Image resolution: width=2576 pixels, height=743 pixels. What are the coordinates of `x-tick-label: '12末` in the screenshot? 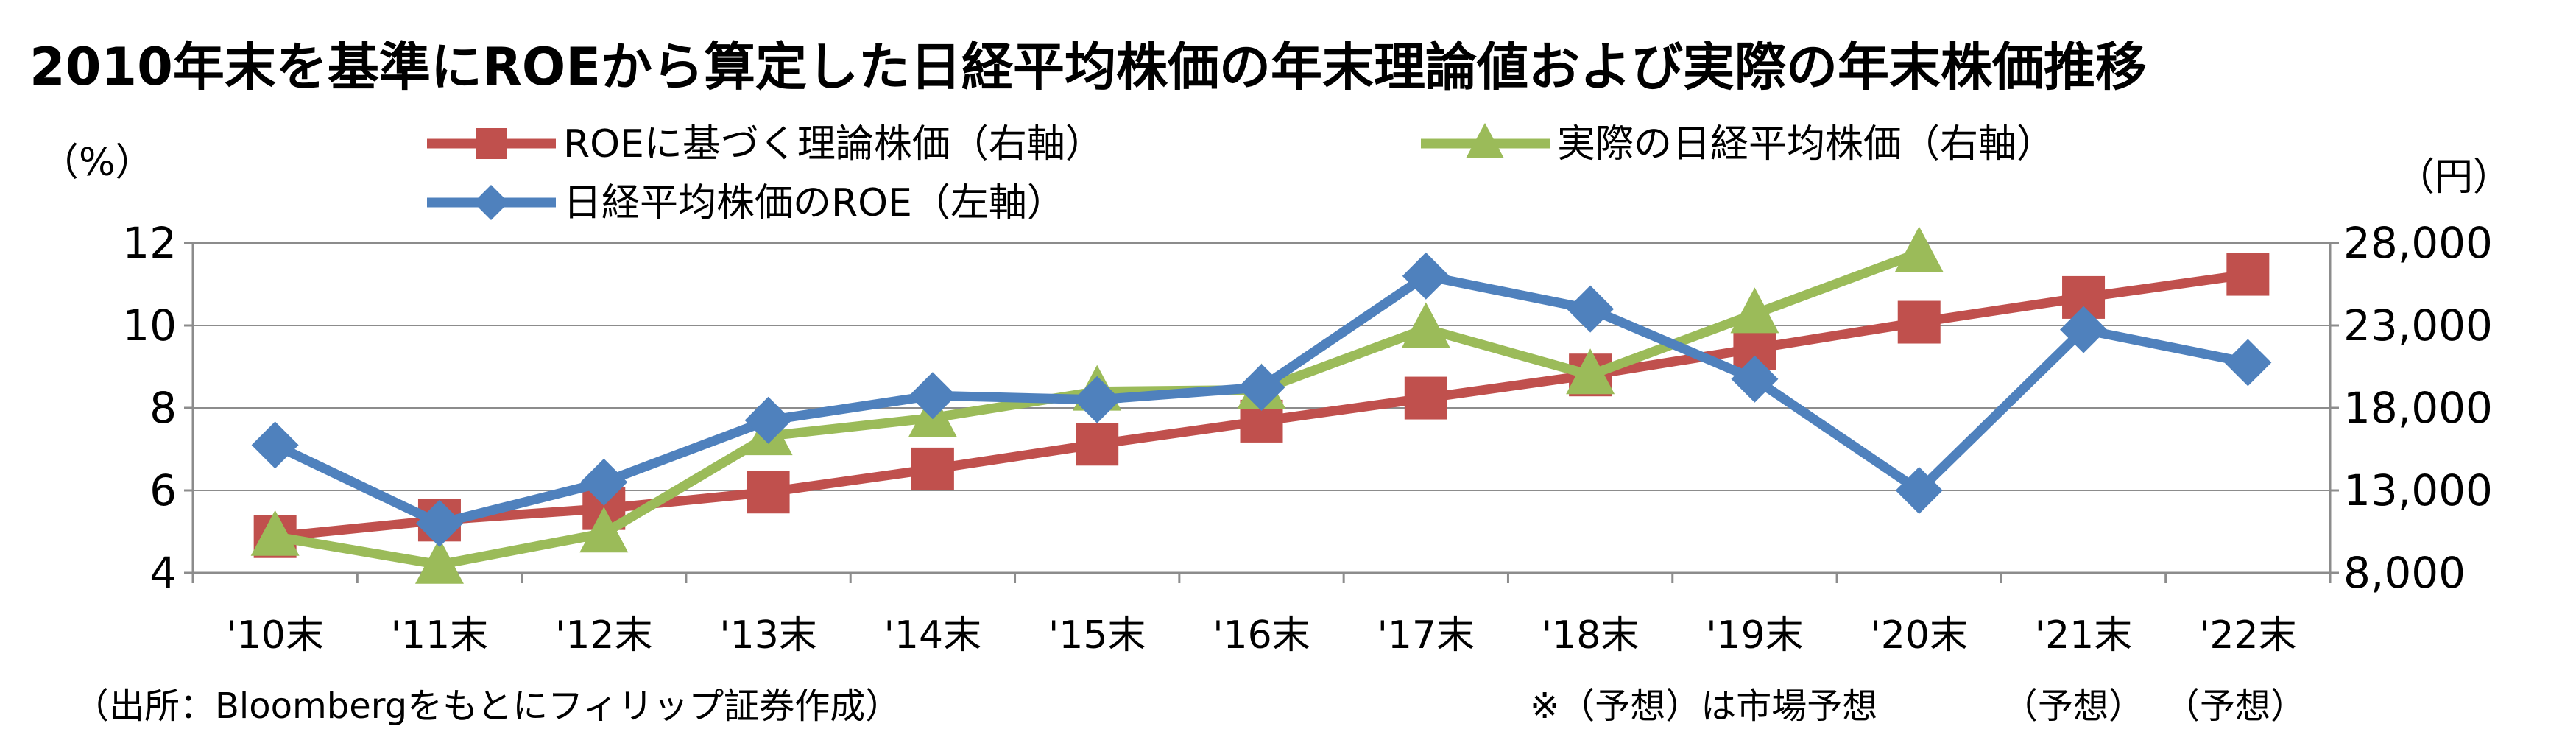 It's located at (603, 635).